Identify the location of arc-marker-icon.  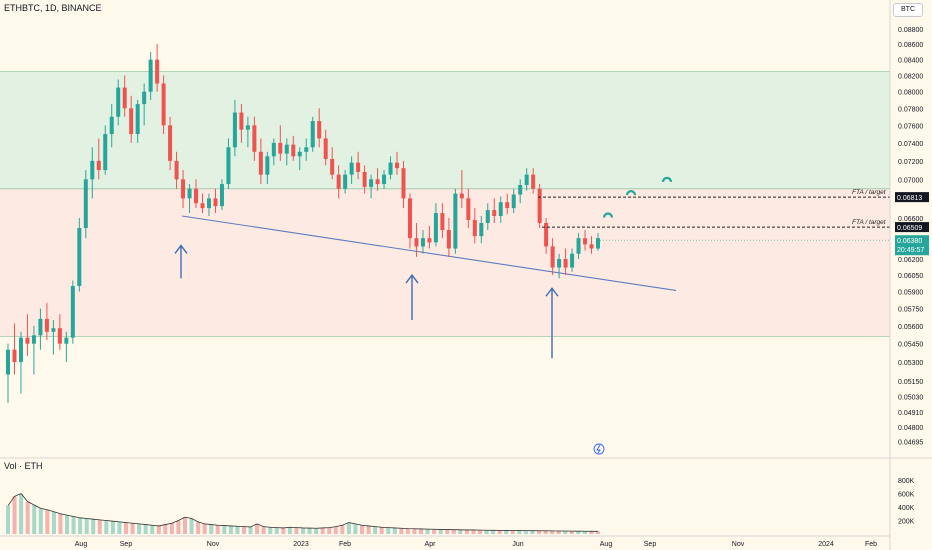
(608, 215).